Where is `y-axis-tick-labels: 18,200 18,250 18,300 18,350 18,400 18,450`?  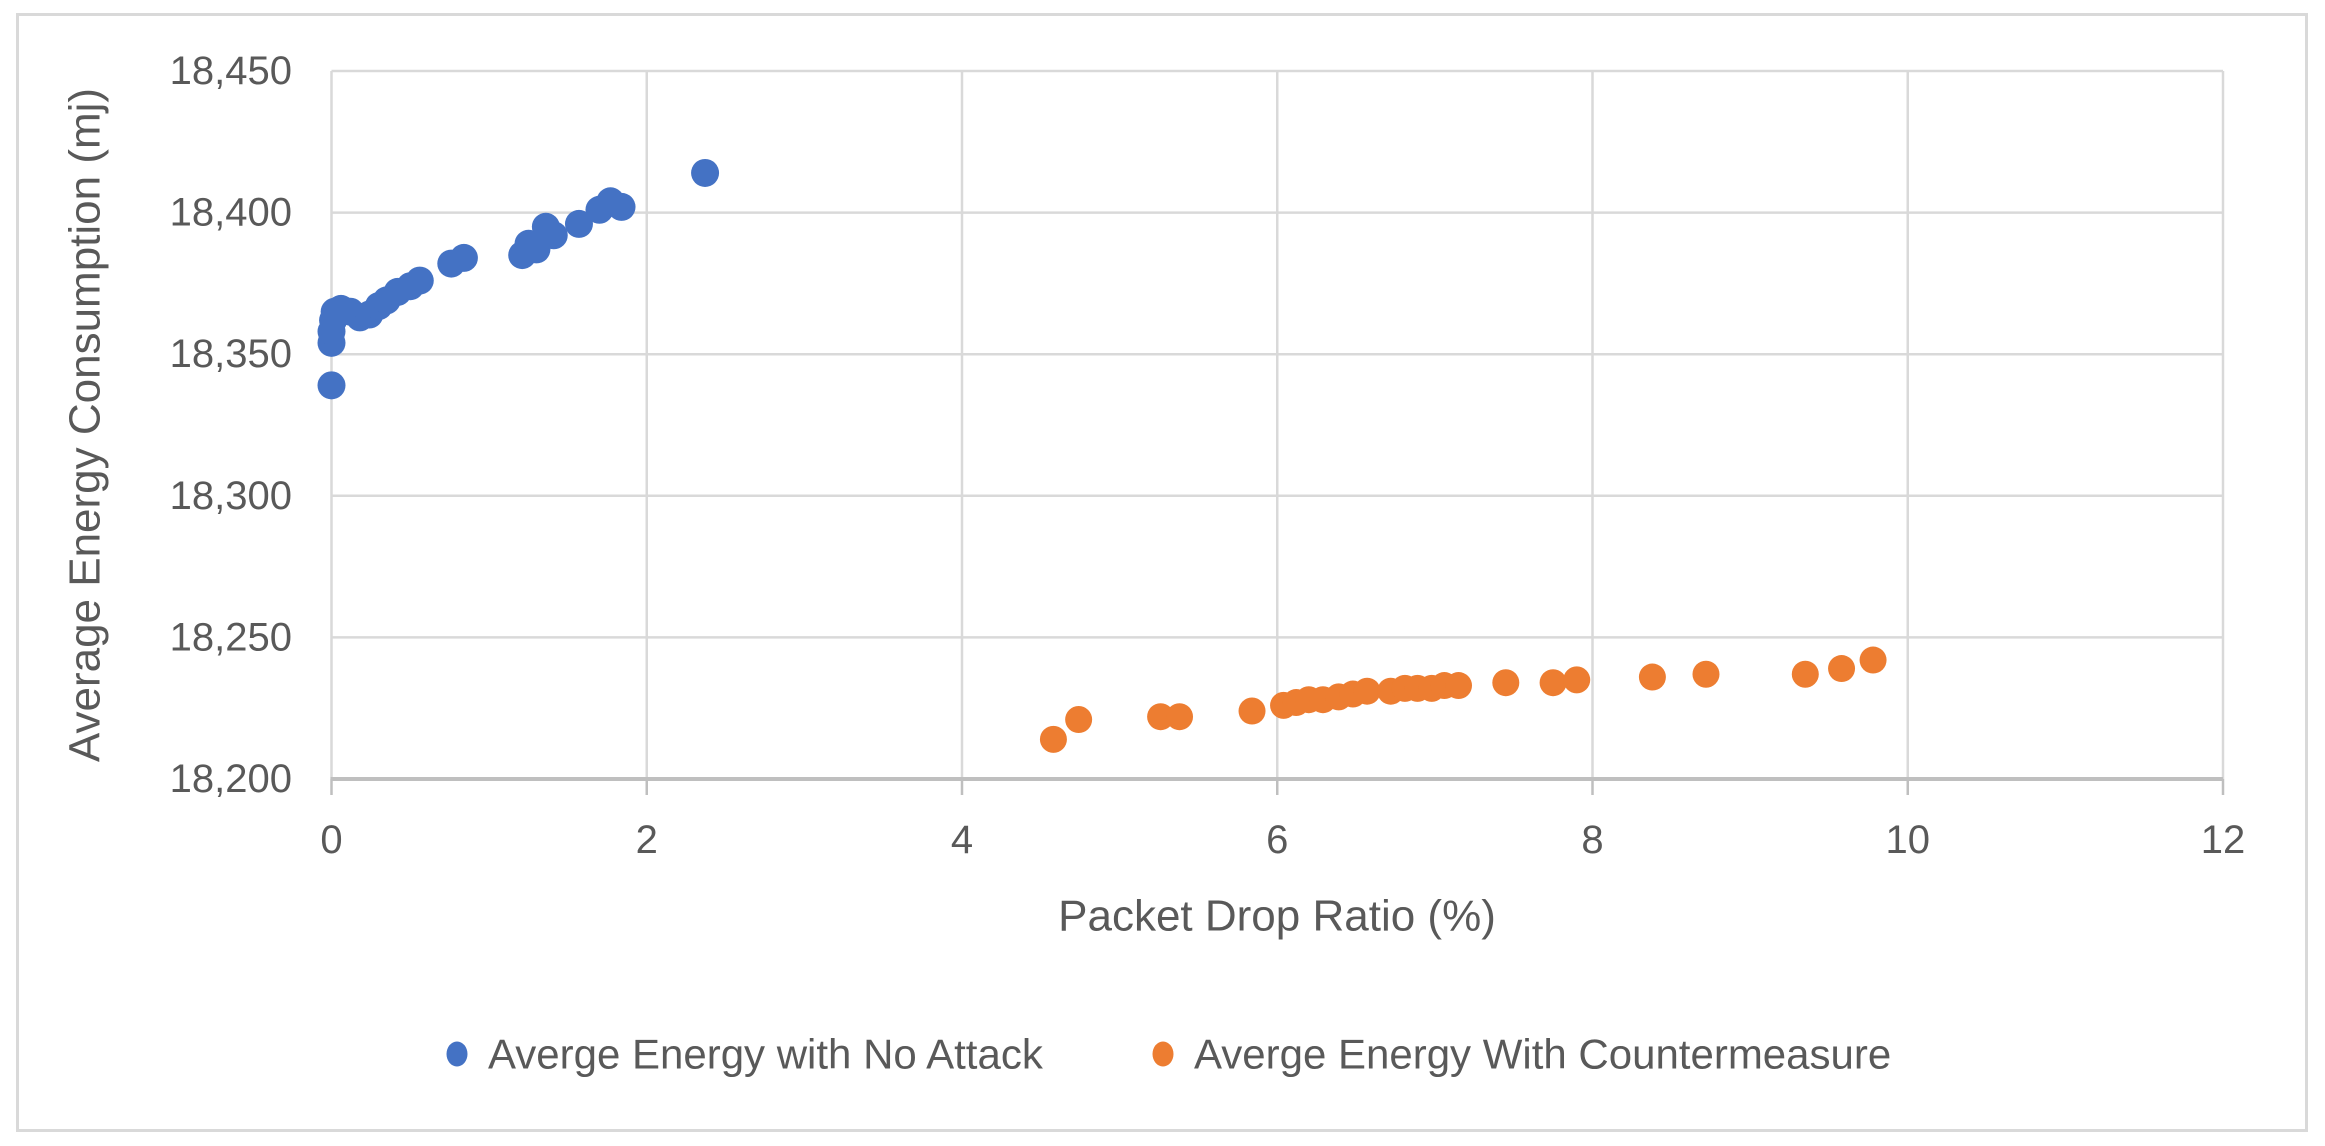
y-axis-tick-labels: 18,200 18,250 18,300 18,350 18,400 18,450 is located at coordinates (231, 425).